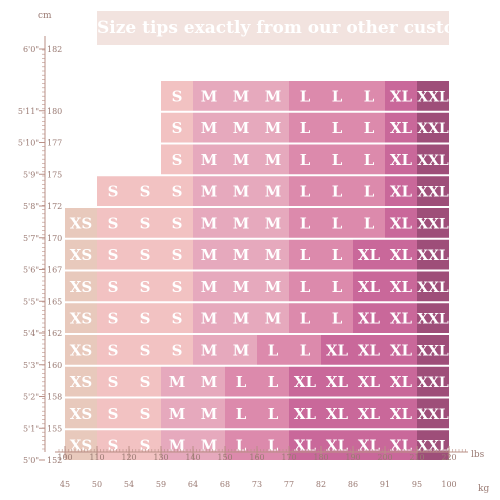  Describe the element at coordinates (31, 206) in the screenshot. I see `y-tick-label-ft-in: 5'8"` at that location.